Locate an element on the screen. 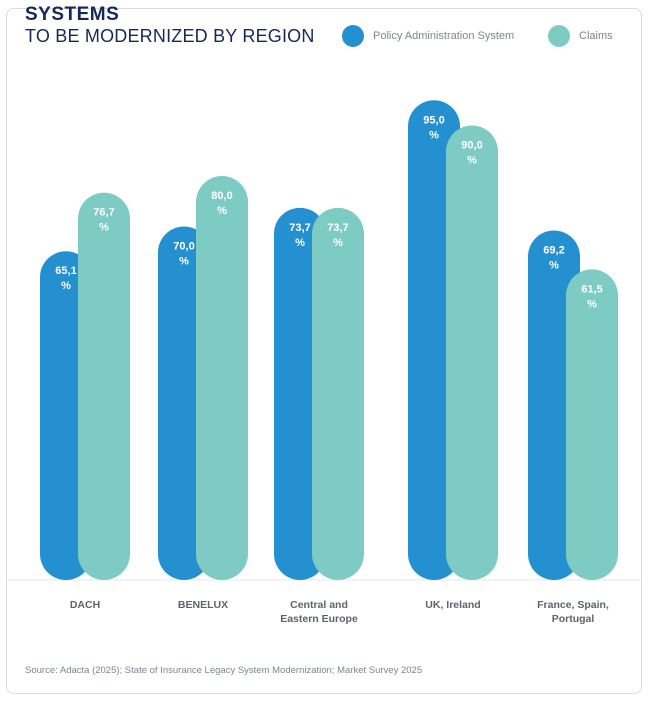 This screenshot has width=649, height=702. data-label-value: 76,7 is located at coordinates (103, 213).